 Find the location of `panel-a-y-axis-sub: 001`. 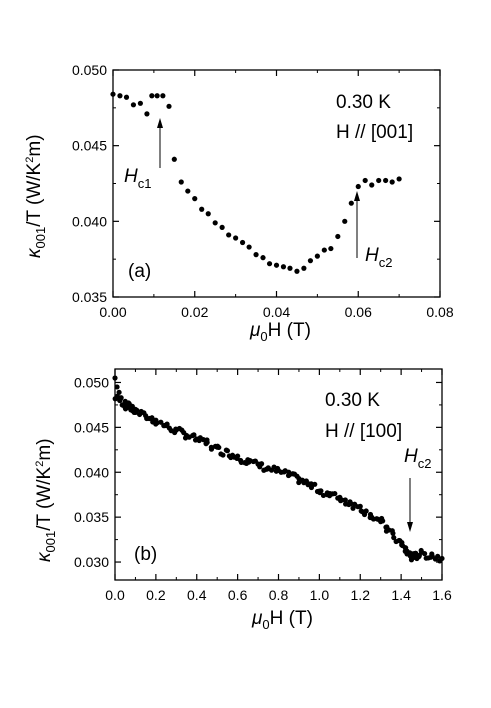

panel-a-y-axis-sub: 001 is located at coordinates (40, 238).